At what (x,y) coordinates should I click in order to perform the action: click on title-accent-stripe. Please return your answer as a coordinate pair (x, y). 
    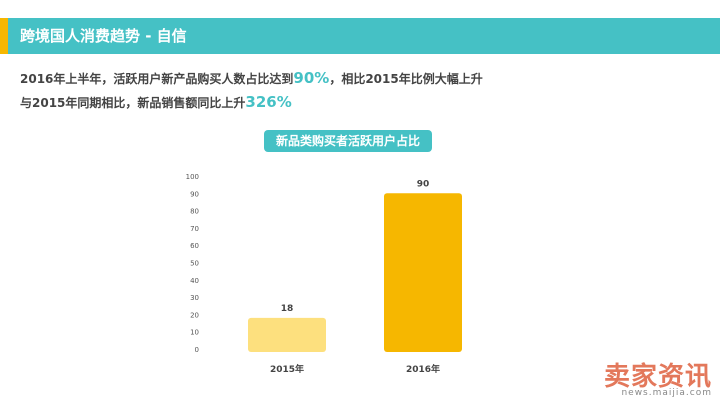
    Looking at the image, I should click on (4, 36).